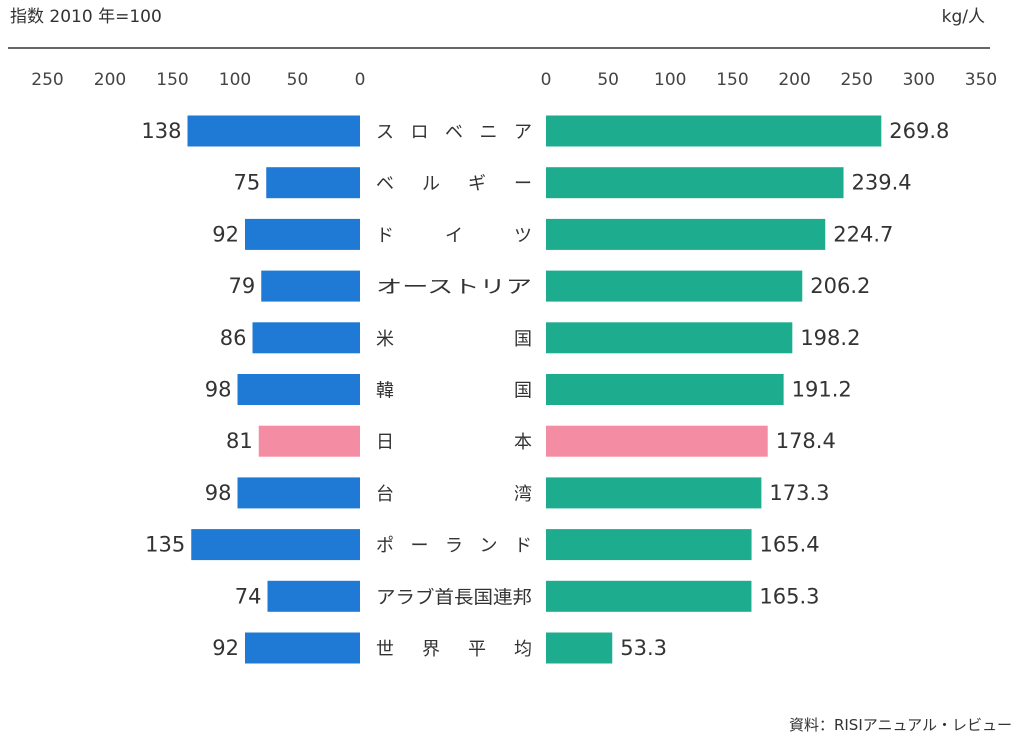 Image resolution: width=1024 pixels, height=740 pixels. I want to click on left-tick-label: 50, so click(298, 80).